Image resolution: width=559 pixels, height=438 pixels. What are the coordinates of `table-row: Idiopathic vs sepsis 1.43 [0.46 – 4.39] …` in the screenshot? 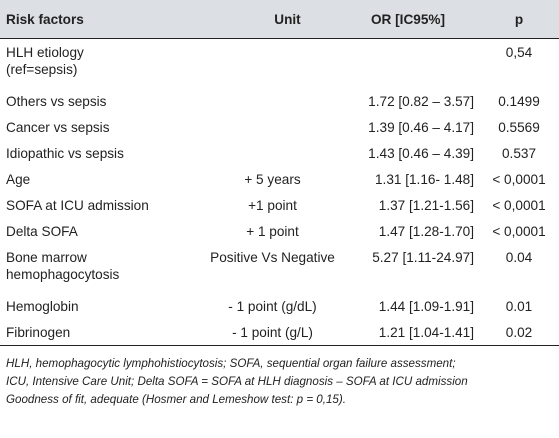 It's located at (279, 153).